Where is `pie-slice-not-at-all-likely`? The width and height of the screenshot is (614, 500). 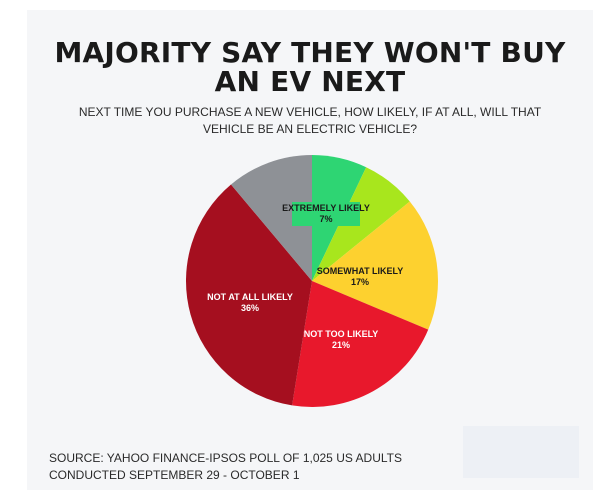
pie-slice-not-at-all-likely is located at coordinates (249, 295).